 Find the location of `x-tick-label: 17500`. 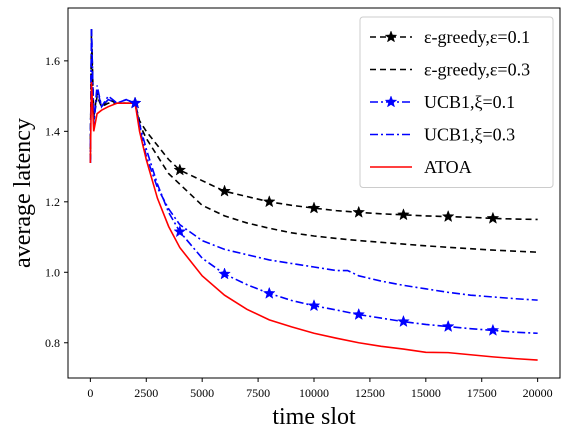

x-tick-label: 17500 is located at coordinates (482, 393).